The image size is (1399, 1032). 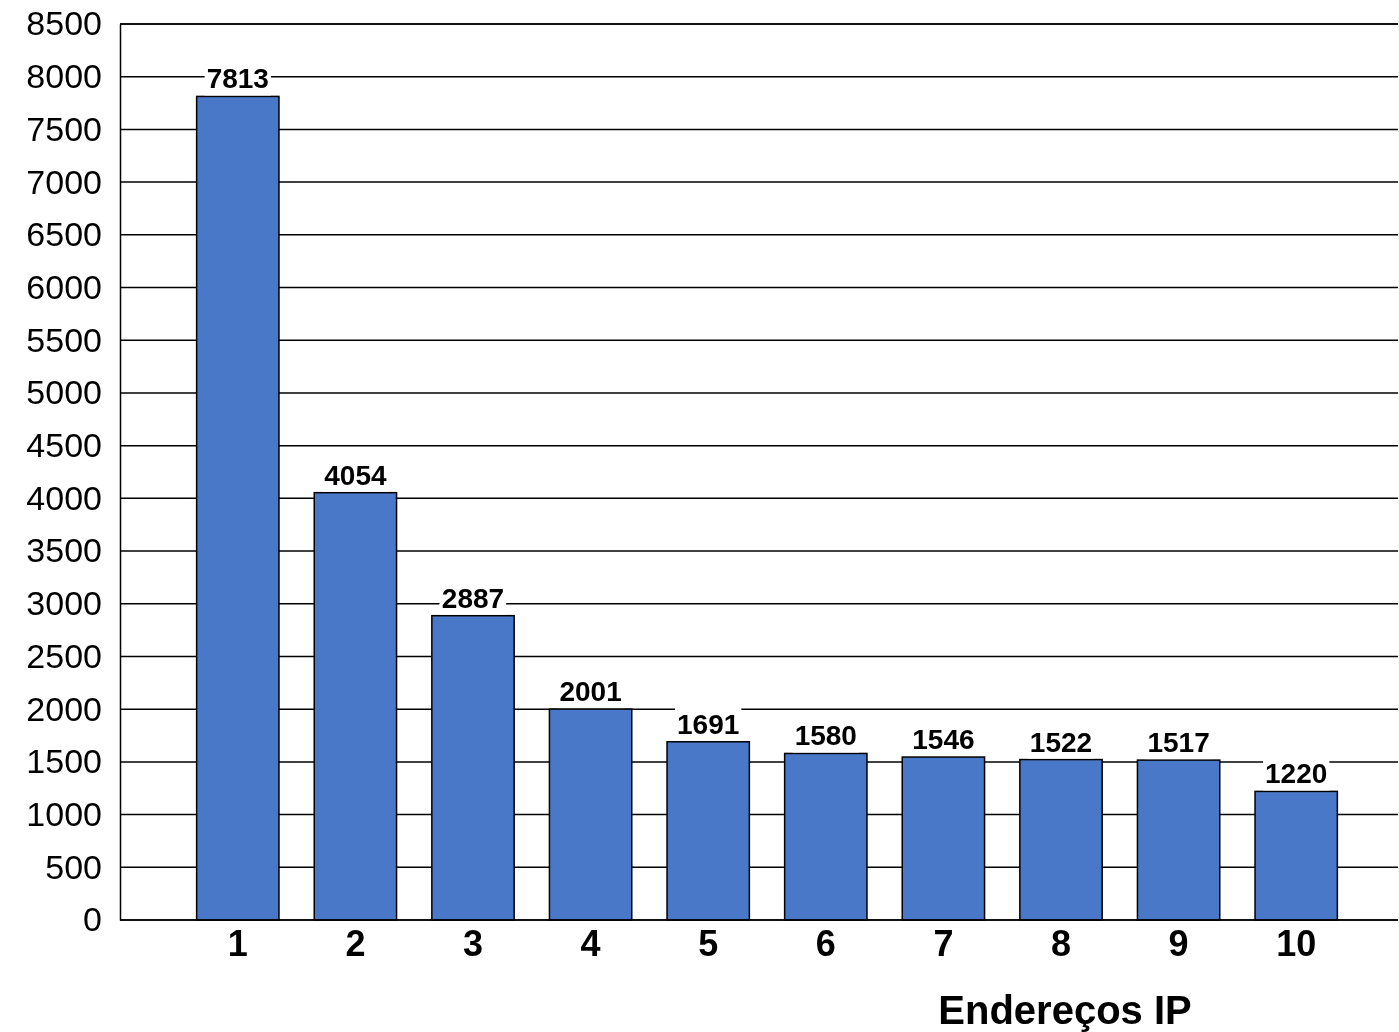 What do you see at coordinates (590, 943) in the screenshot?
I see `x-tick-label: 4` at bounding box center [590, 943].